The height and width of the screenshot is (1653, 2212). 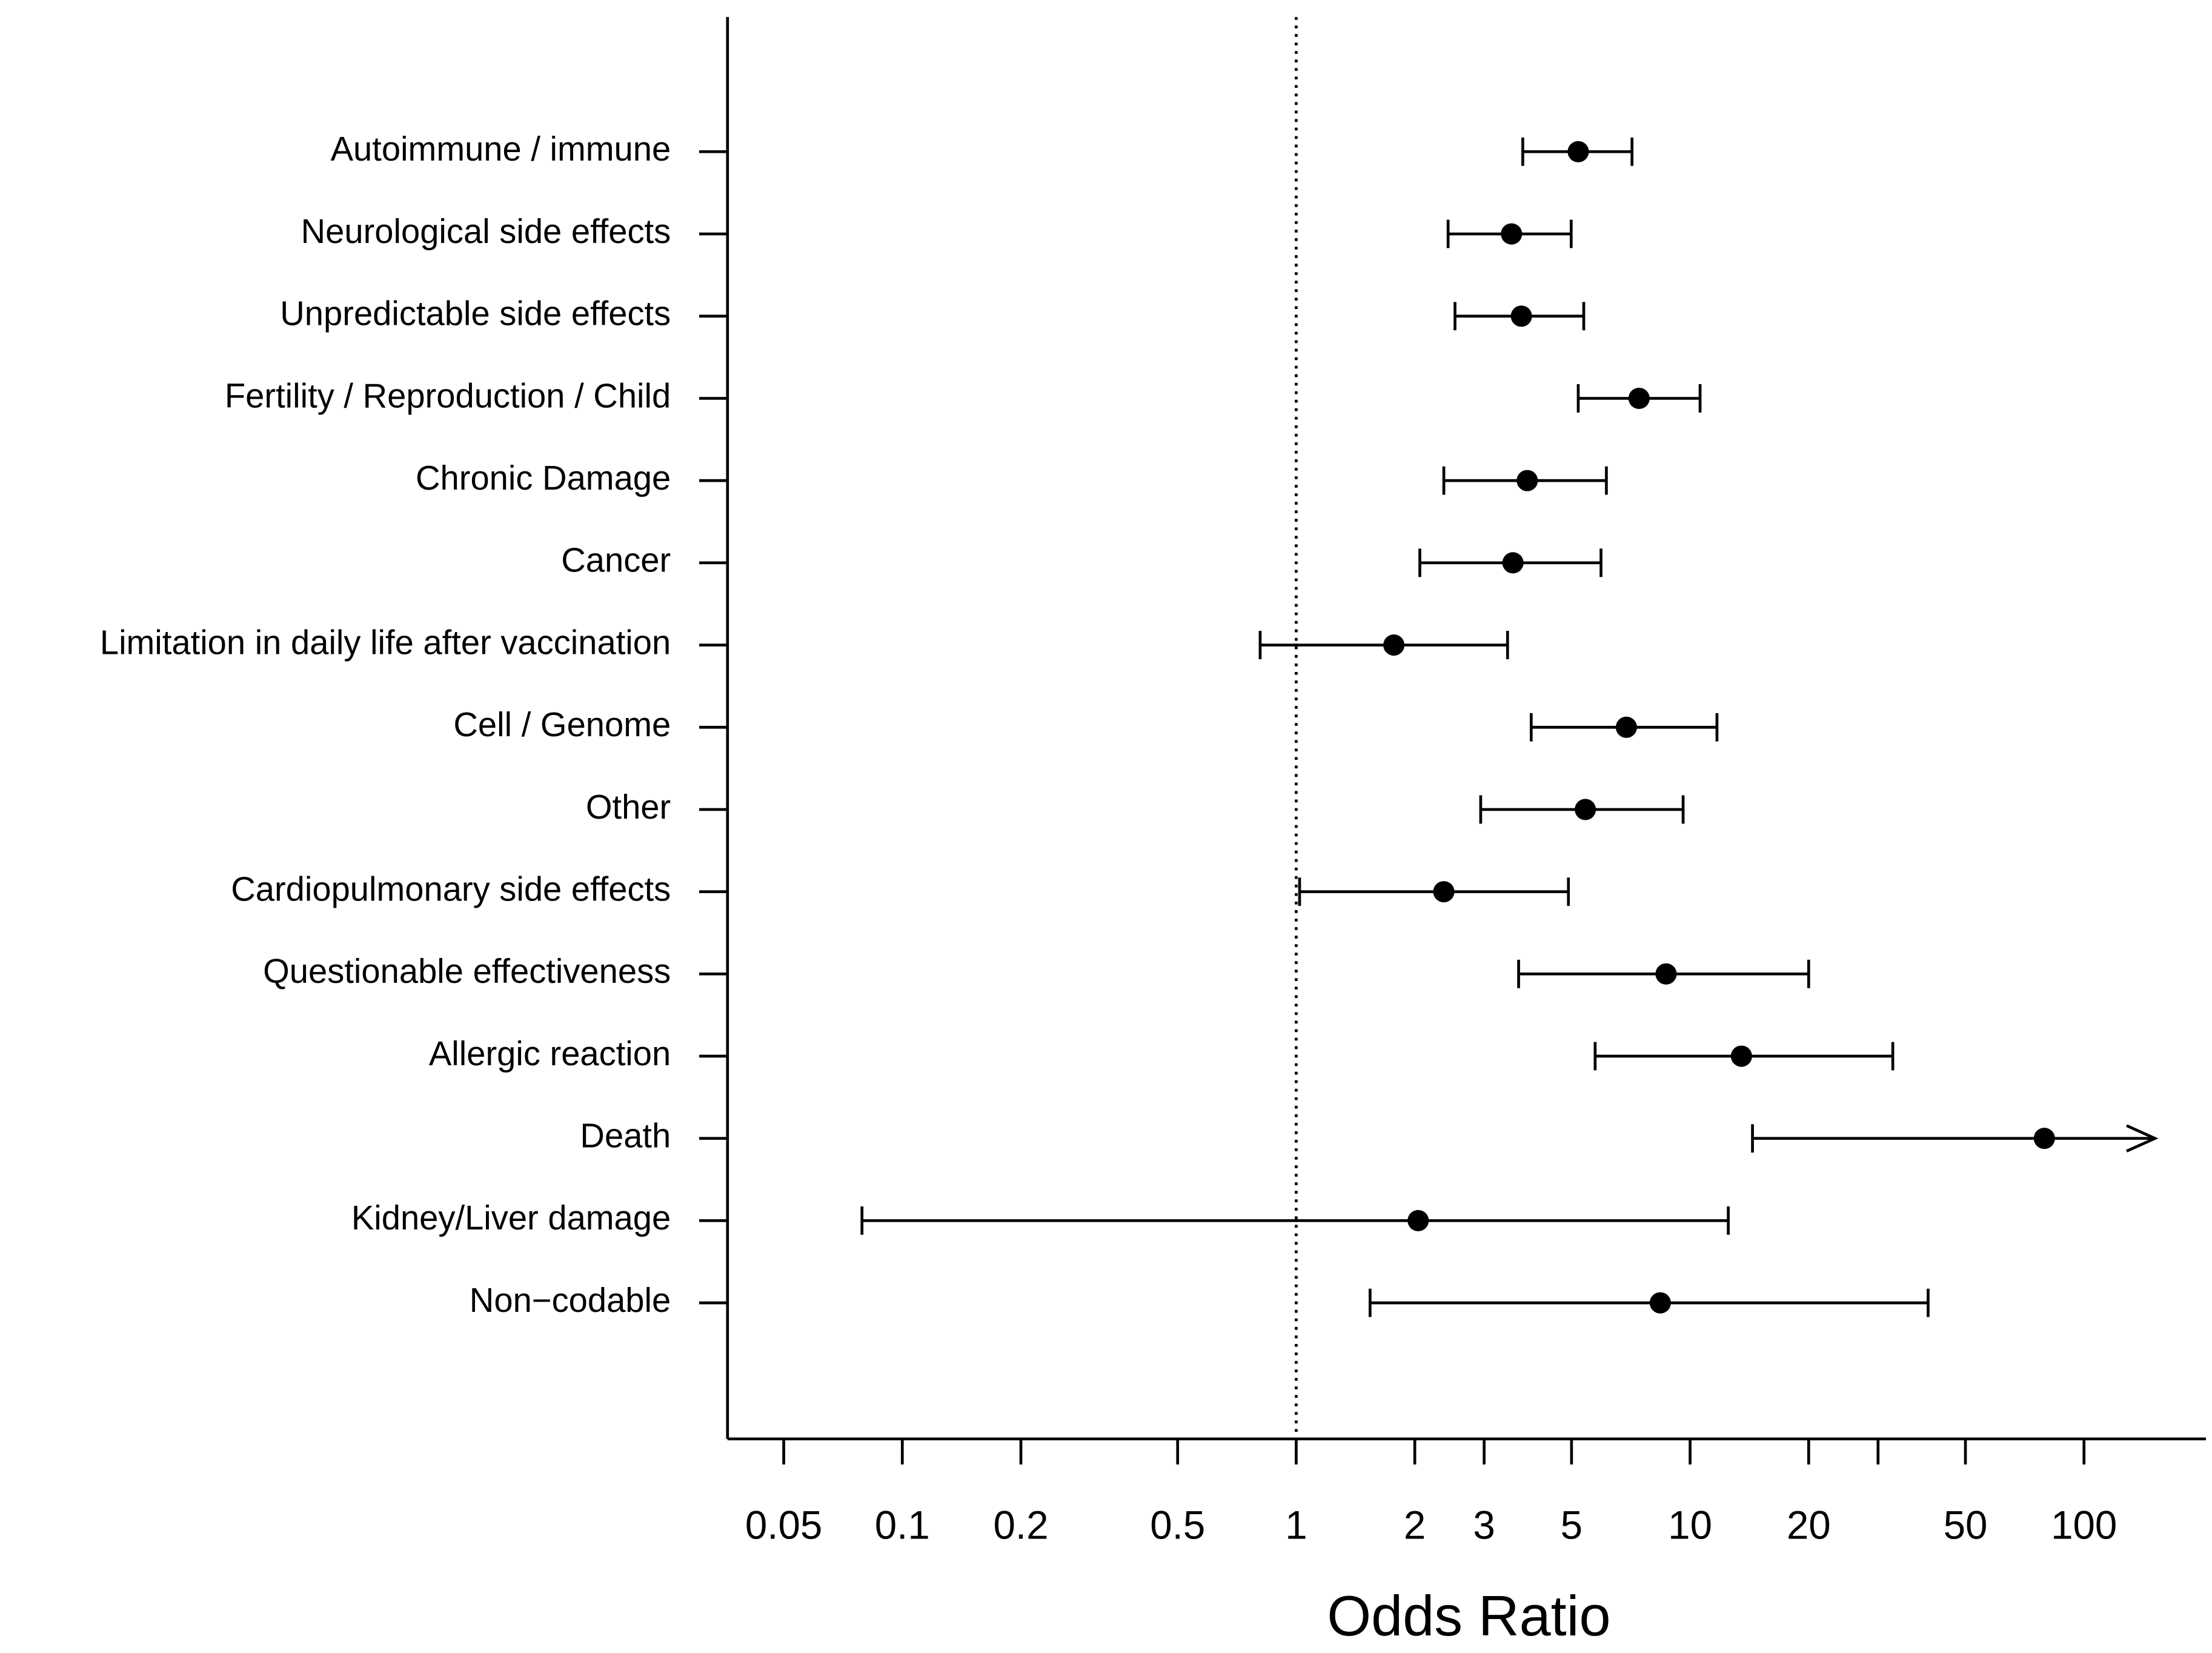 I want to click on x-tick-label: 100, so click(x=2084, y=1525).